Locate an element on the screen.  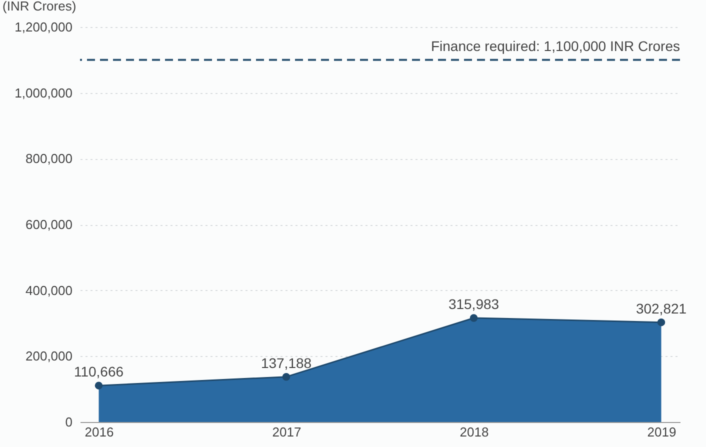
ref-line-label: Finance required: 1,100,000 INR Crores is located at coordinates (555, 46).